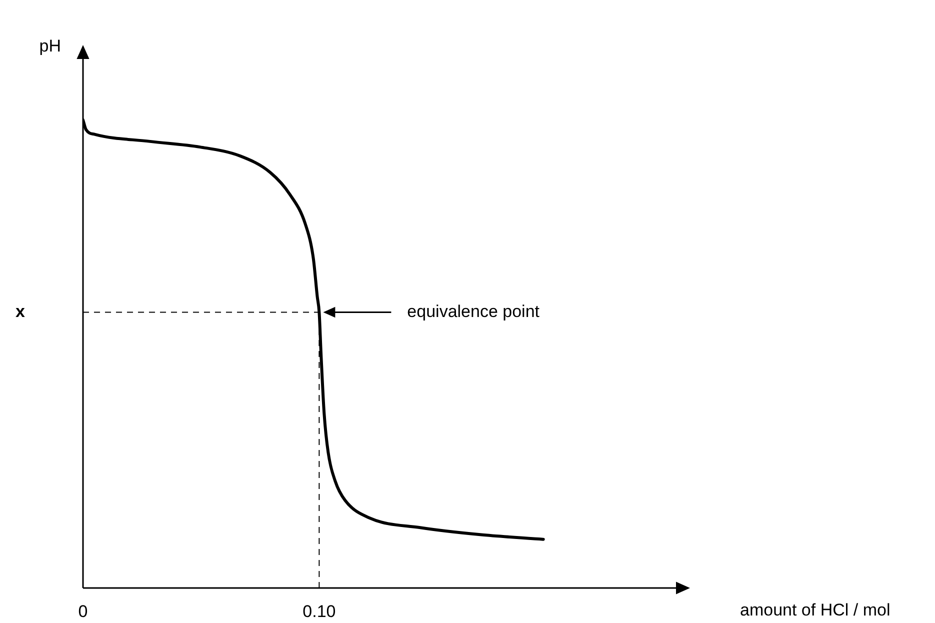  Describe the element at coordinates (83, 611) in the screenshot. I see `x-tick-label: 0` at that location.